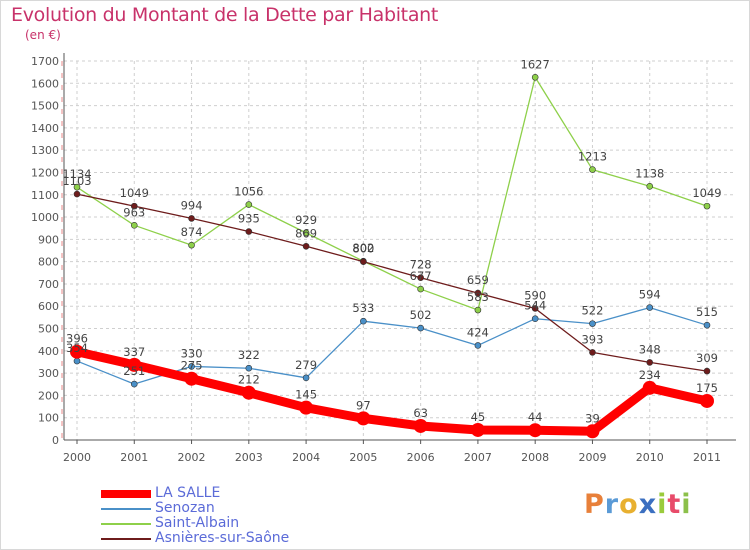 The height and width of the screenshot is (550, 750). What do you see at coordinates (306, 395) in the screenshot?
I see `data-label-la-salle-2004: 145` at bounding box center [306, 395].